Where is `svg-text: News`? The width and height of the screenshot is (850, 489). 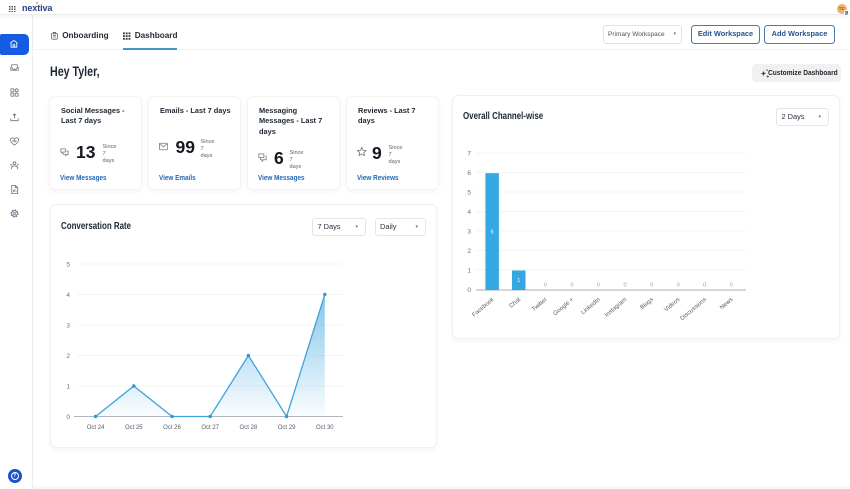
svg-text: News is located at coordinates (726, 304).